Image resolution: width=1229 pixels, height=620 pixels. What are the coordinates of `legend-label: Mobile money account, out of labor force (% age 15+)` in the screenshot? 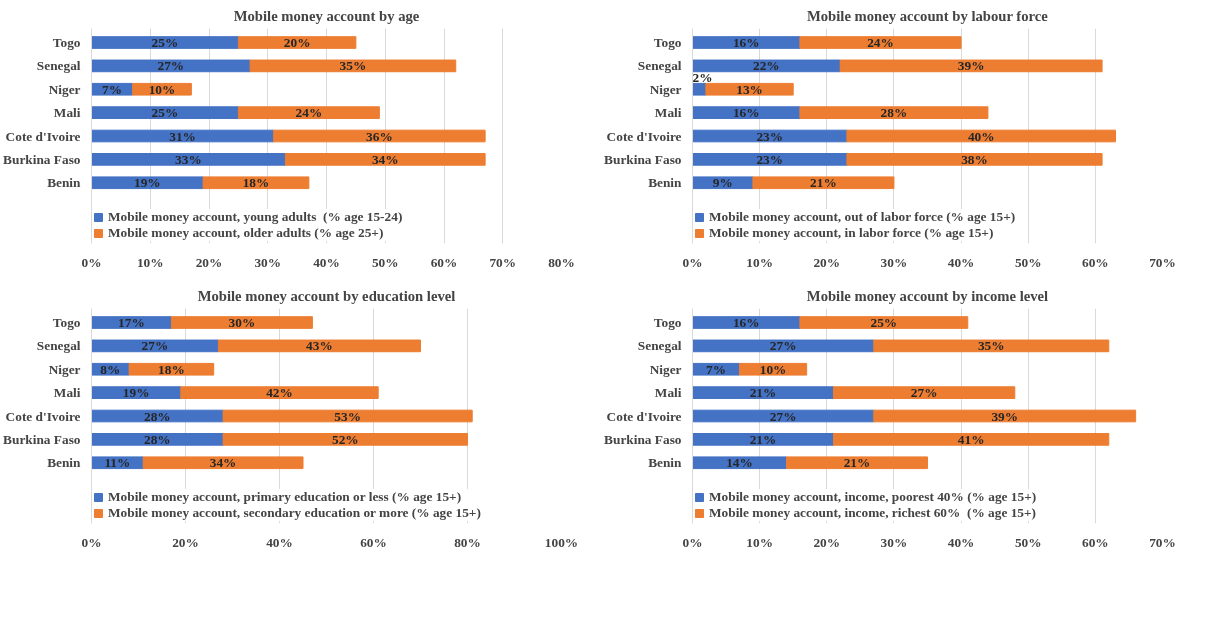 It's located at (862, 217).